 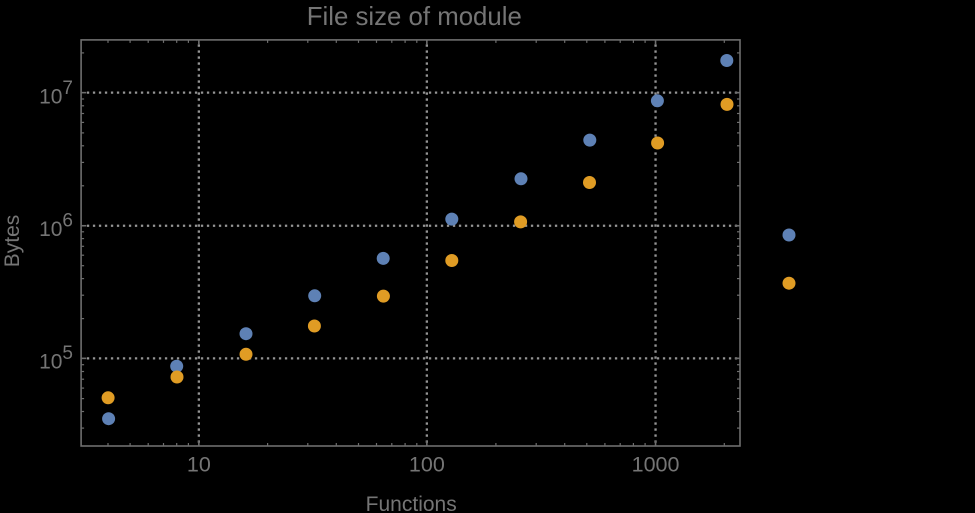 What do you see at coordinates (411, 503) in the screenshot?
I see `svg-text: Functions` at bounding box center [411, 503].